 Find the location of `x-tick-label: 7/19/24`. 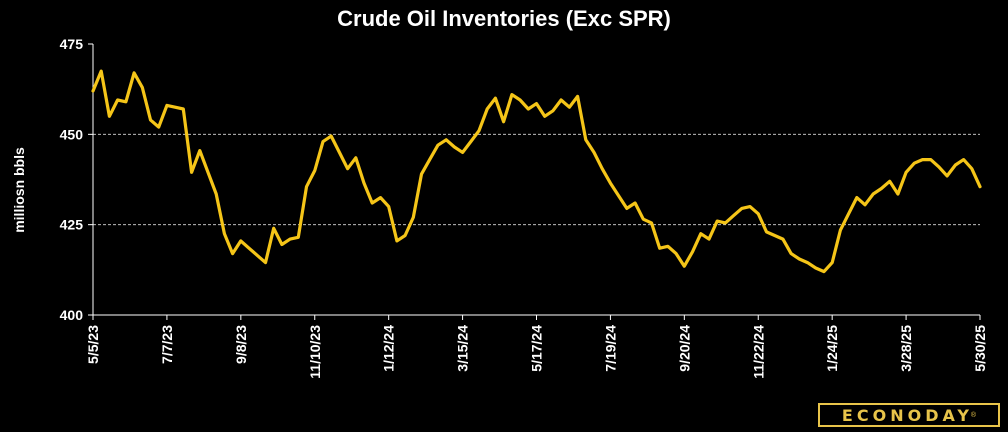

x-tick-label: 7/19/24 is located at coordinates (610, 348).